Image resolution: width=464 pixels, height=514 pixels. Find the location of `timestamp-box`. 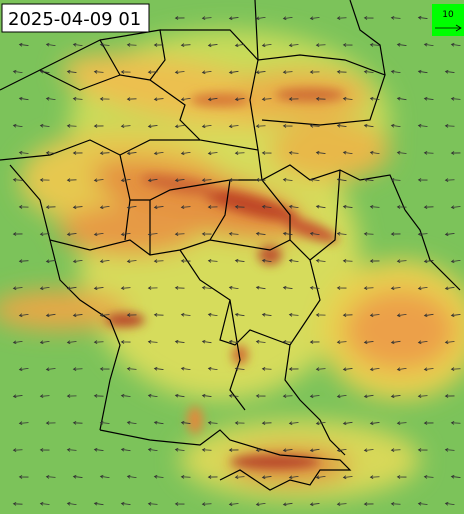

timestamp-box is located at coordinates (75, 18).